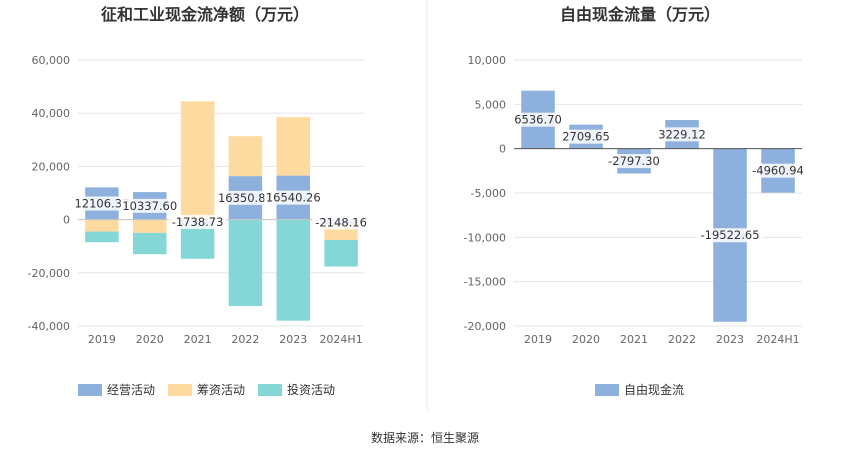  I want to click on y-tick-label: -15,000, so click(485, 282).